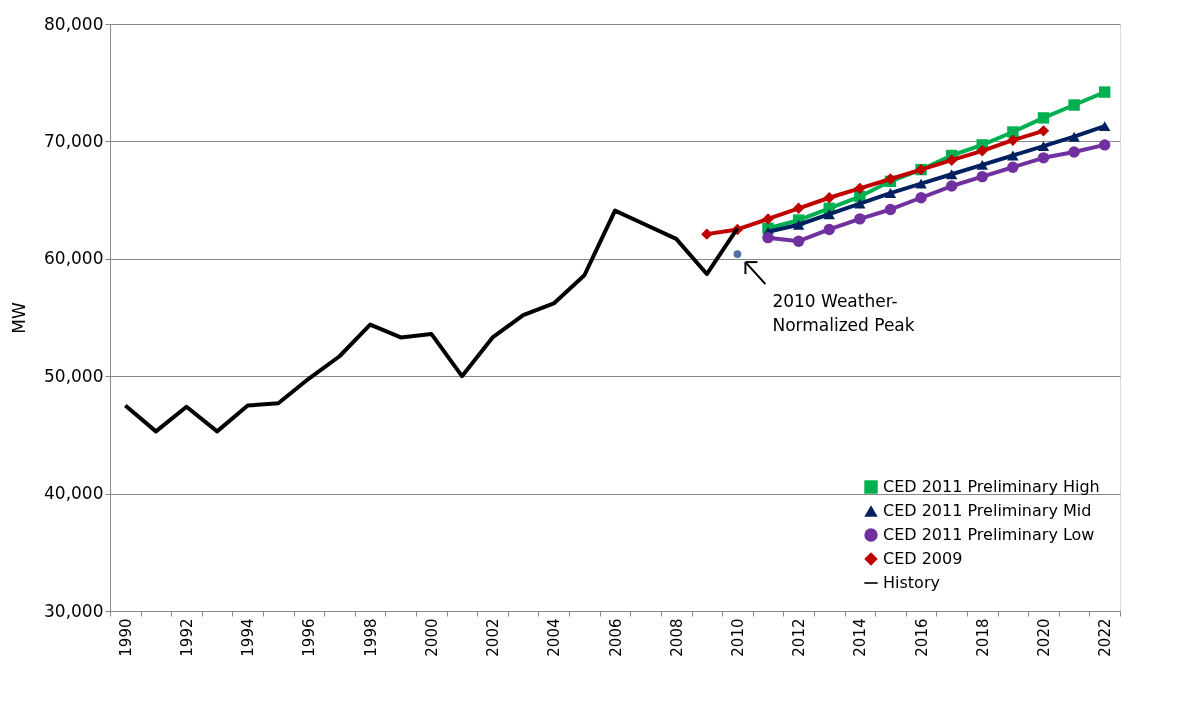 The image size is (1201, 728). Describe the element at coordinates (982, 637) in the screenshot. I see `x-tick-label: 2018` at that location.